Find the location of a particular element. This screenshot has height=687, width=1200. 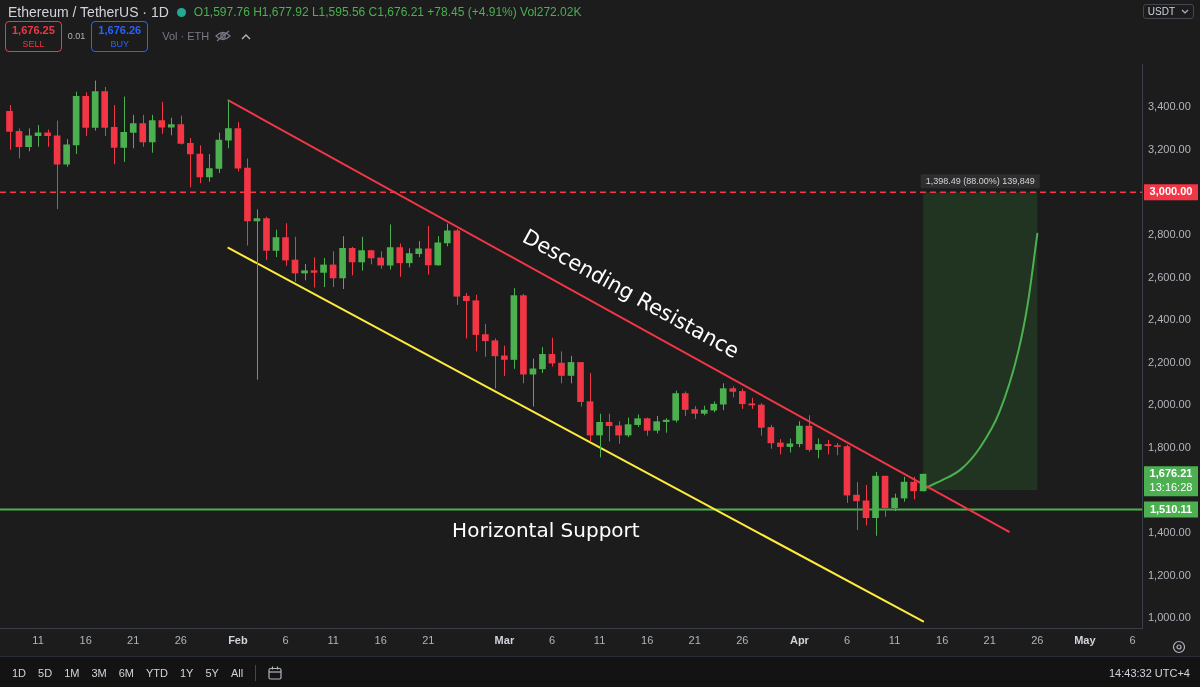

x-tick-label: Apr is located at coordinates (799, 640).